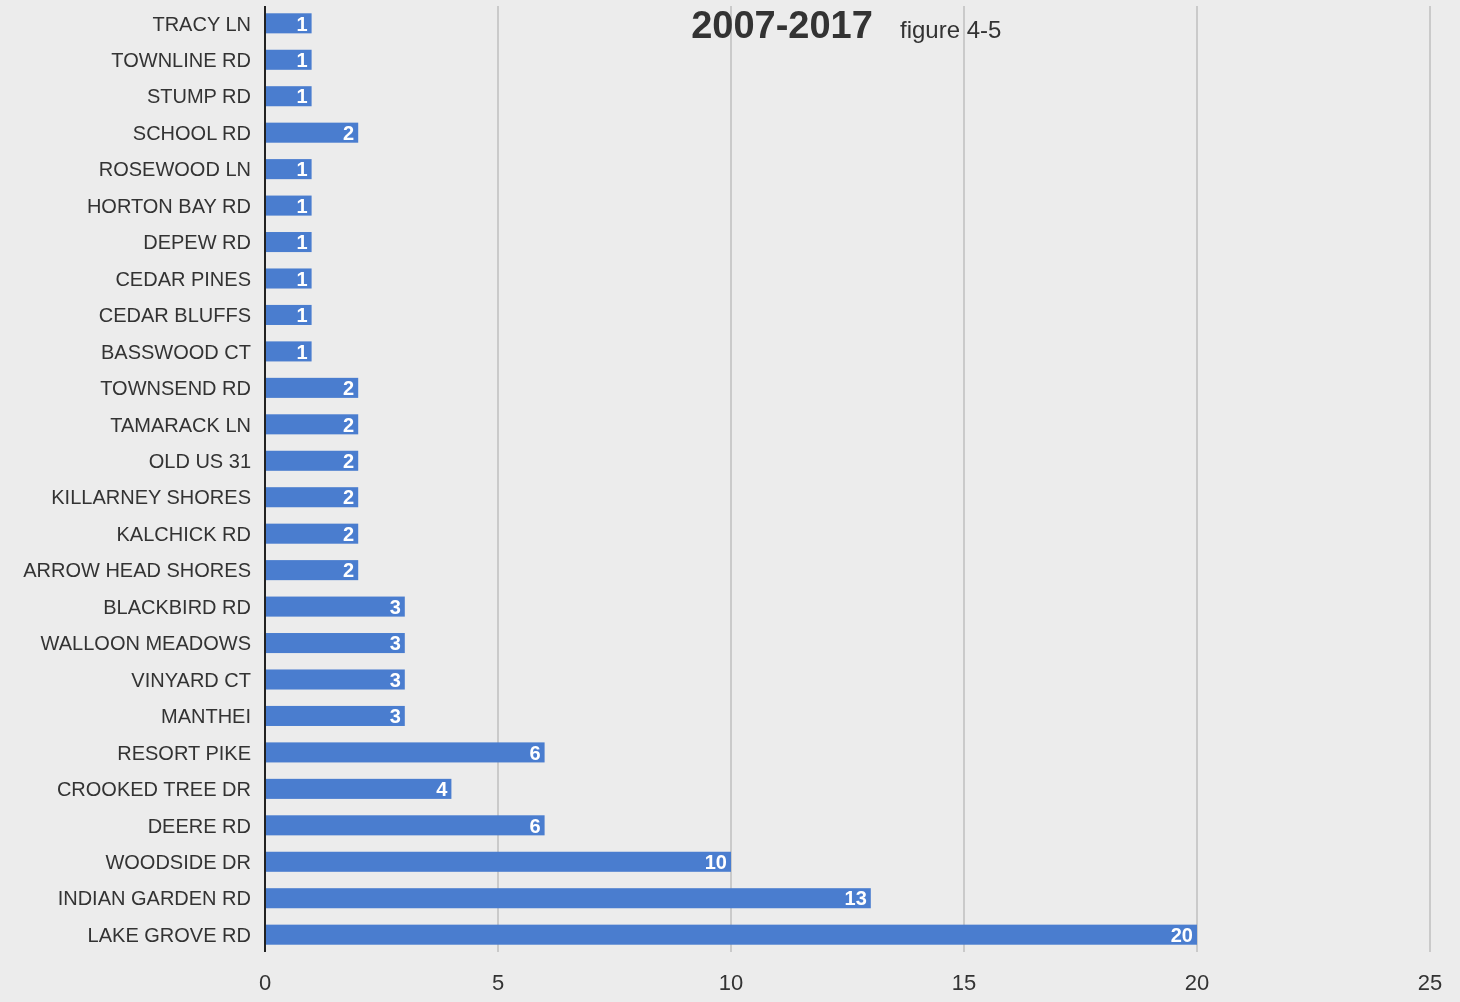 Image resolution: width=1460 pixels, height=1002 pixels. What do you see at coordinates (177, 606) in the screenshot?
I see `y-tick-label: BLACKBIRD RD` at bounding box center [177, 606].